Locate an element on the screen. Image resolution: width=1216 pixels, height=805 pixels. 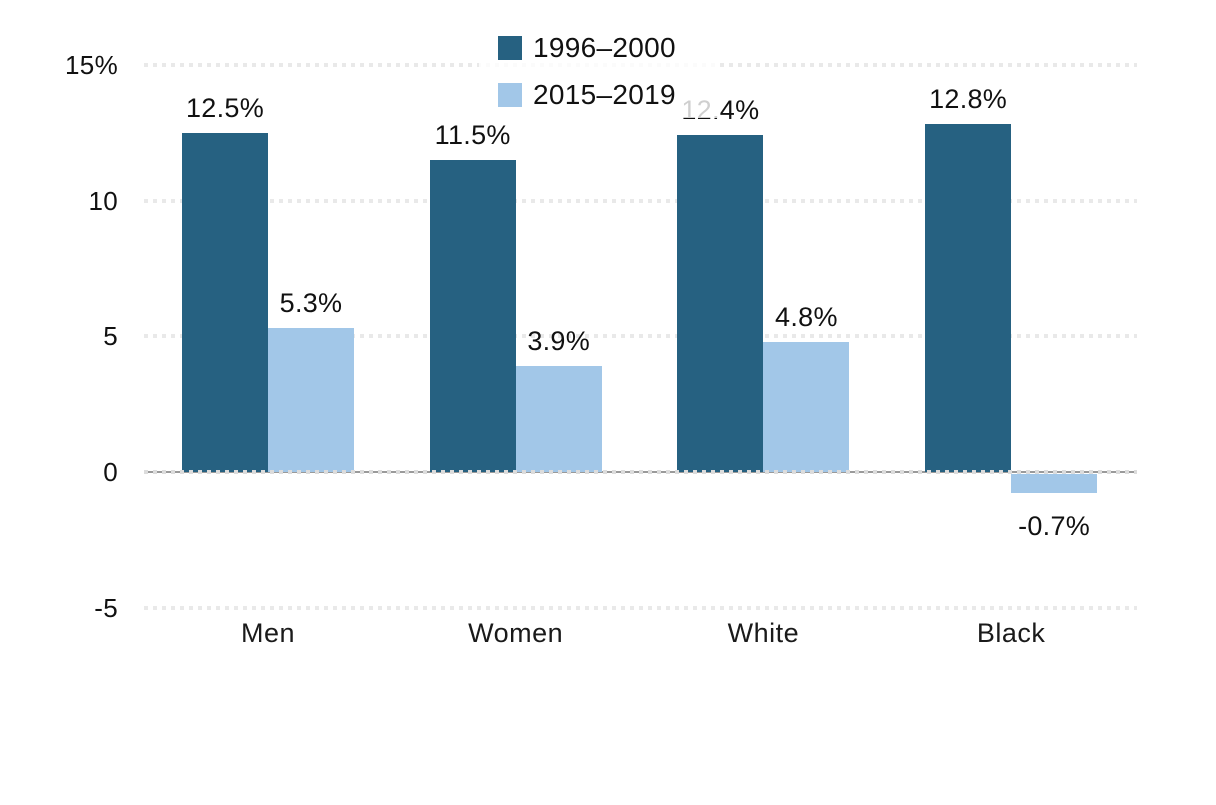
bar-value-label-1996-2000-women: 11.5% is located at coordinates (472, 134).